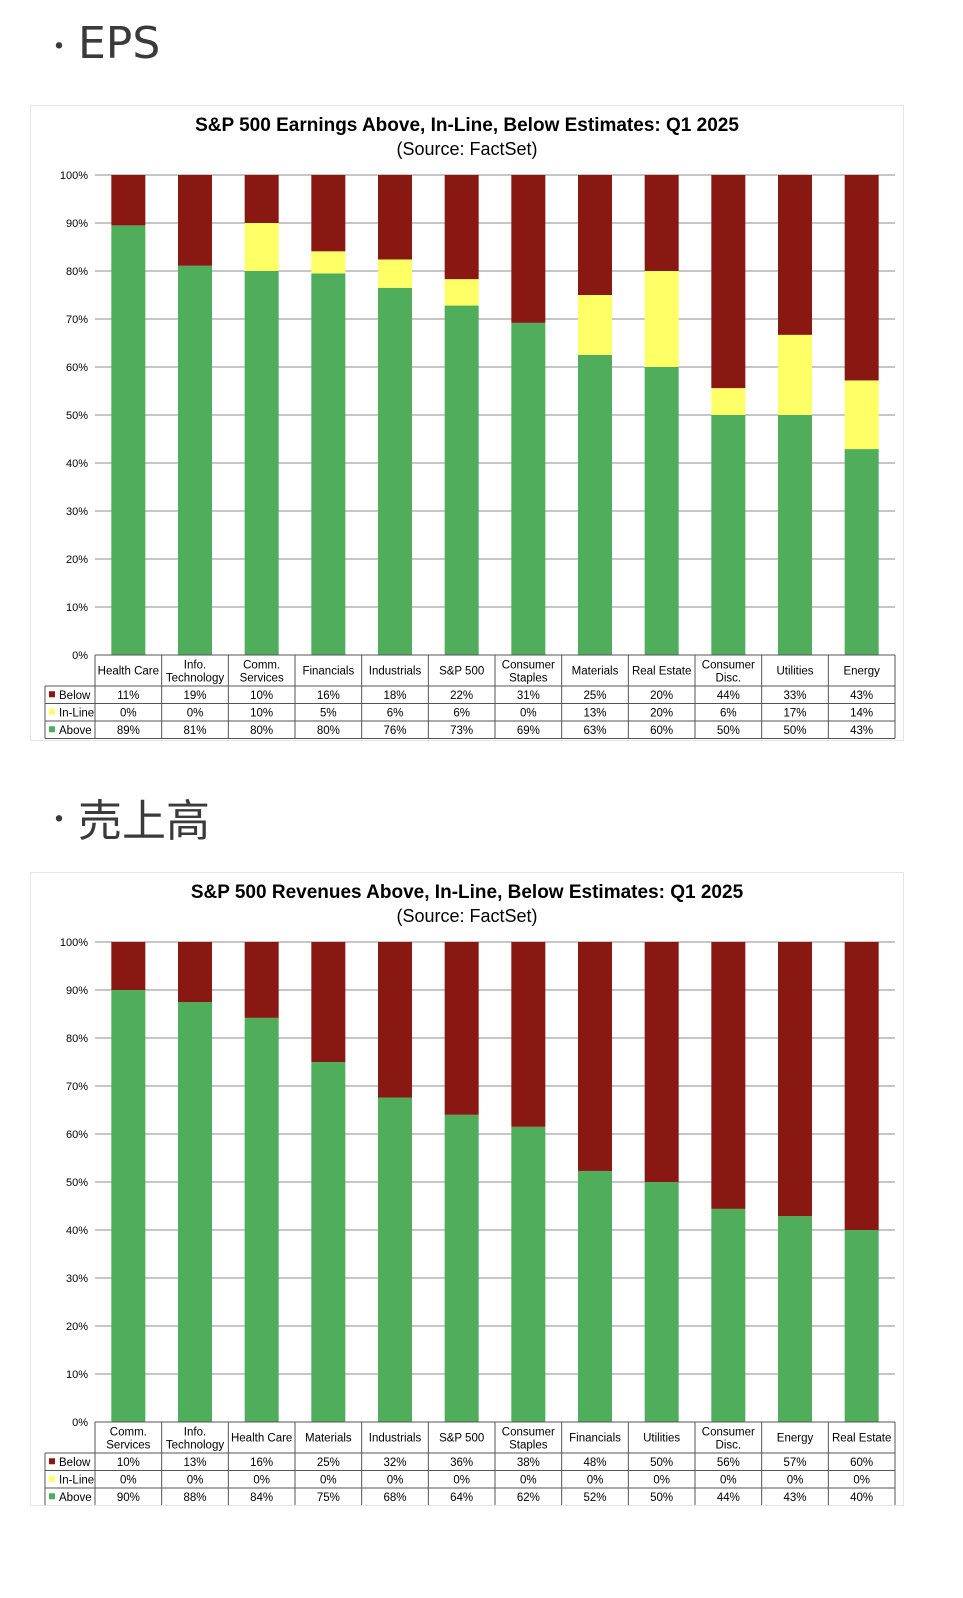 This screenshot has width=963, height=1598. I want to click on eps-data-label: 18%, so click(394, 696).